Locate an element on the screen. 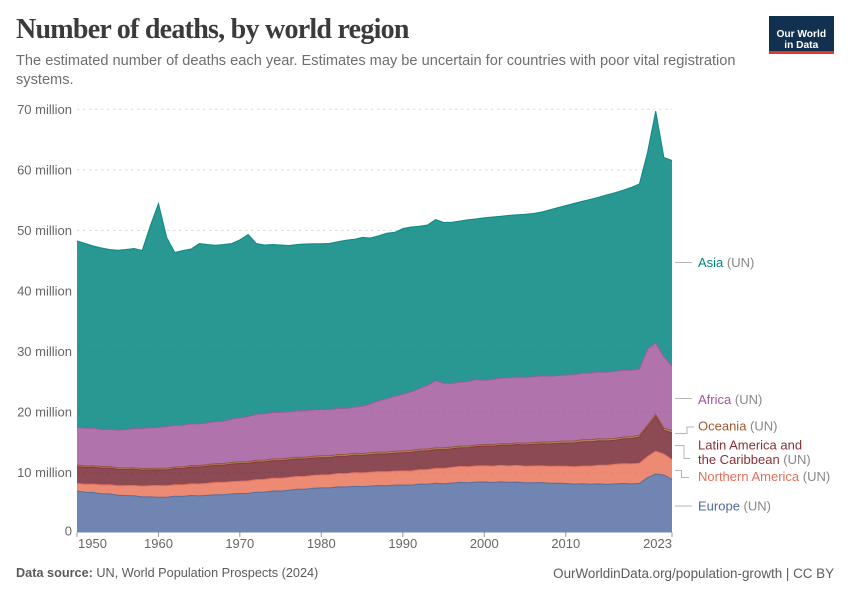  svg-text: 40 million is located at coordinates (44, 291).